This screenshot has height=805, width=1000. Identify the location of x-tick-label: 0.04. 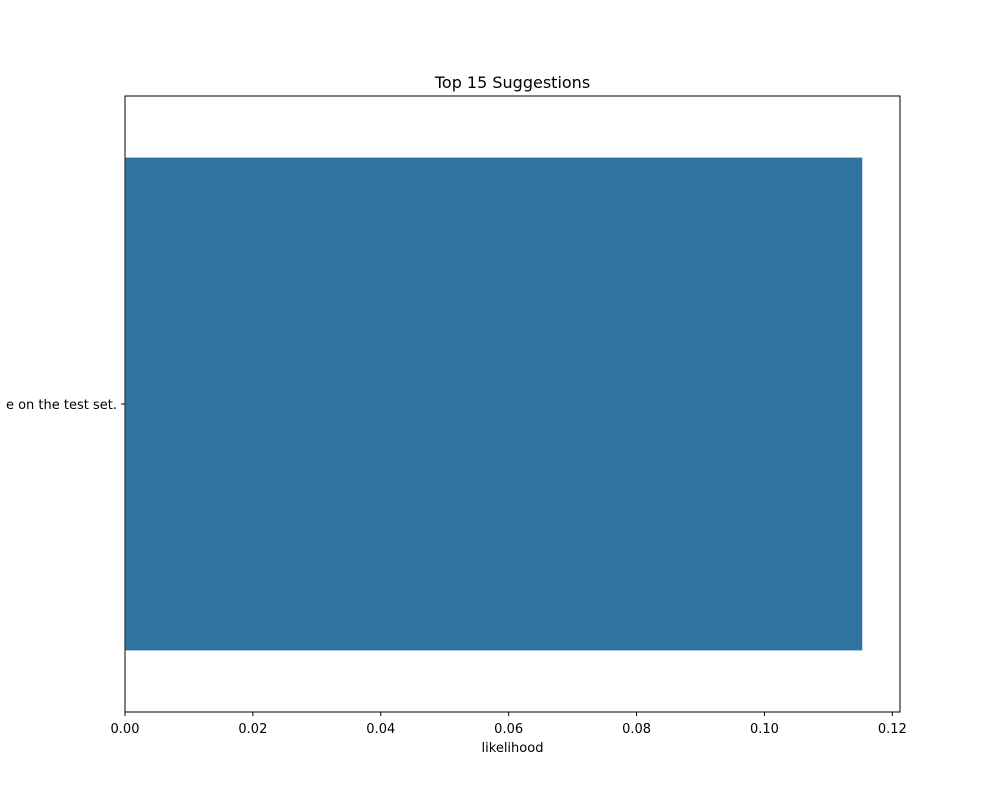
(380, 729).